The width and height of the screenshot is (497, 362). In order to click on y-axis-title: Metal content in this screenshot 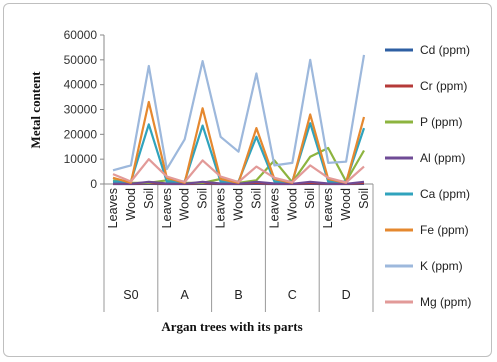, I will do `click(35, 110)`.